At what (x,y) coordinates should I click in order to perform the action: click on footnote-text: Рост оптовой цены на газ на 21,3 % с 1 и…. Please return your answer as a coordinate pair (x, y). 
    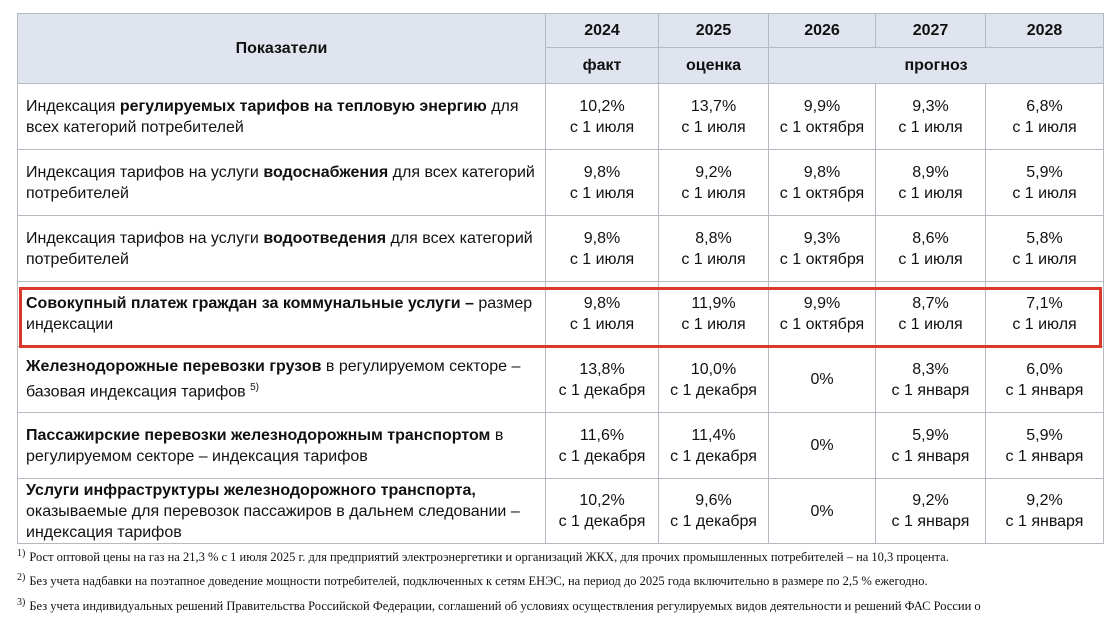
    Looking at the image, I should click on (489, 557).